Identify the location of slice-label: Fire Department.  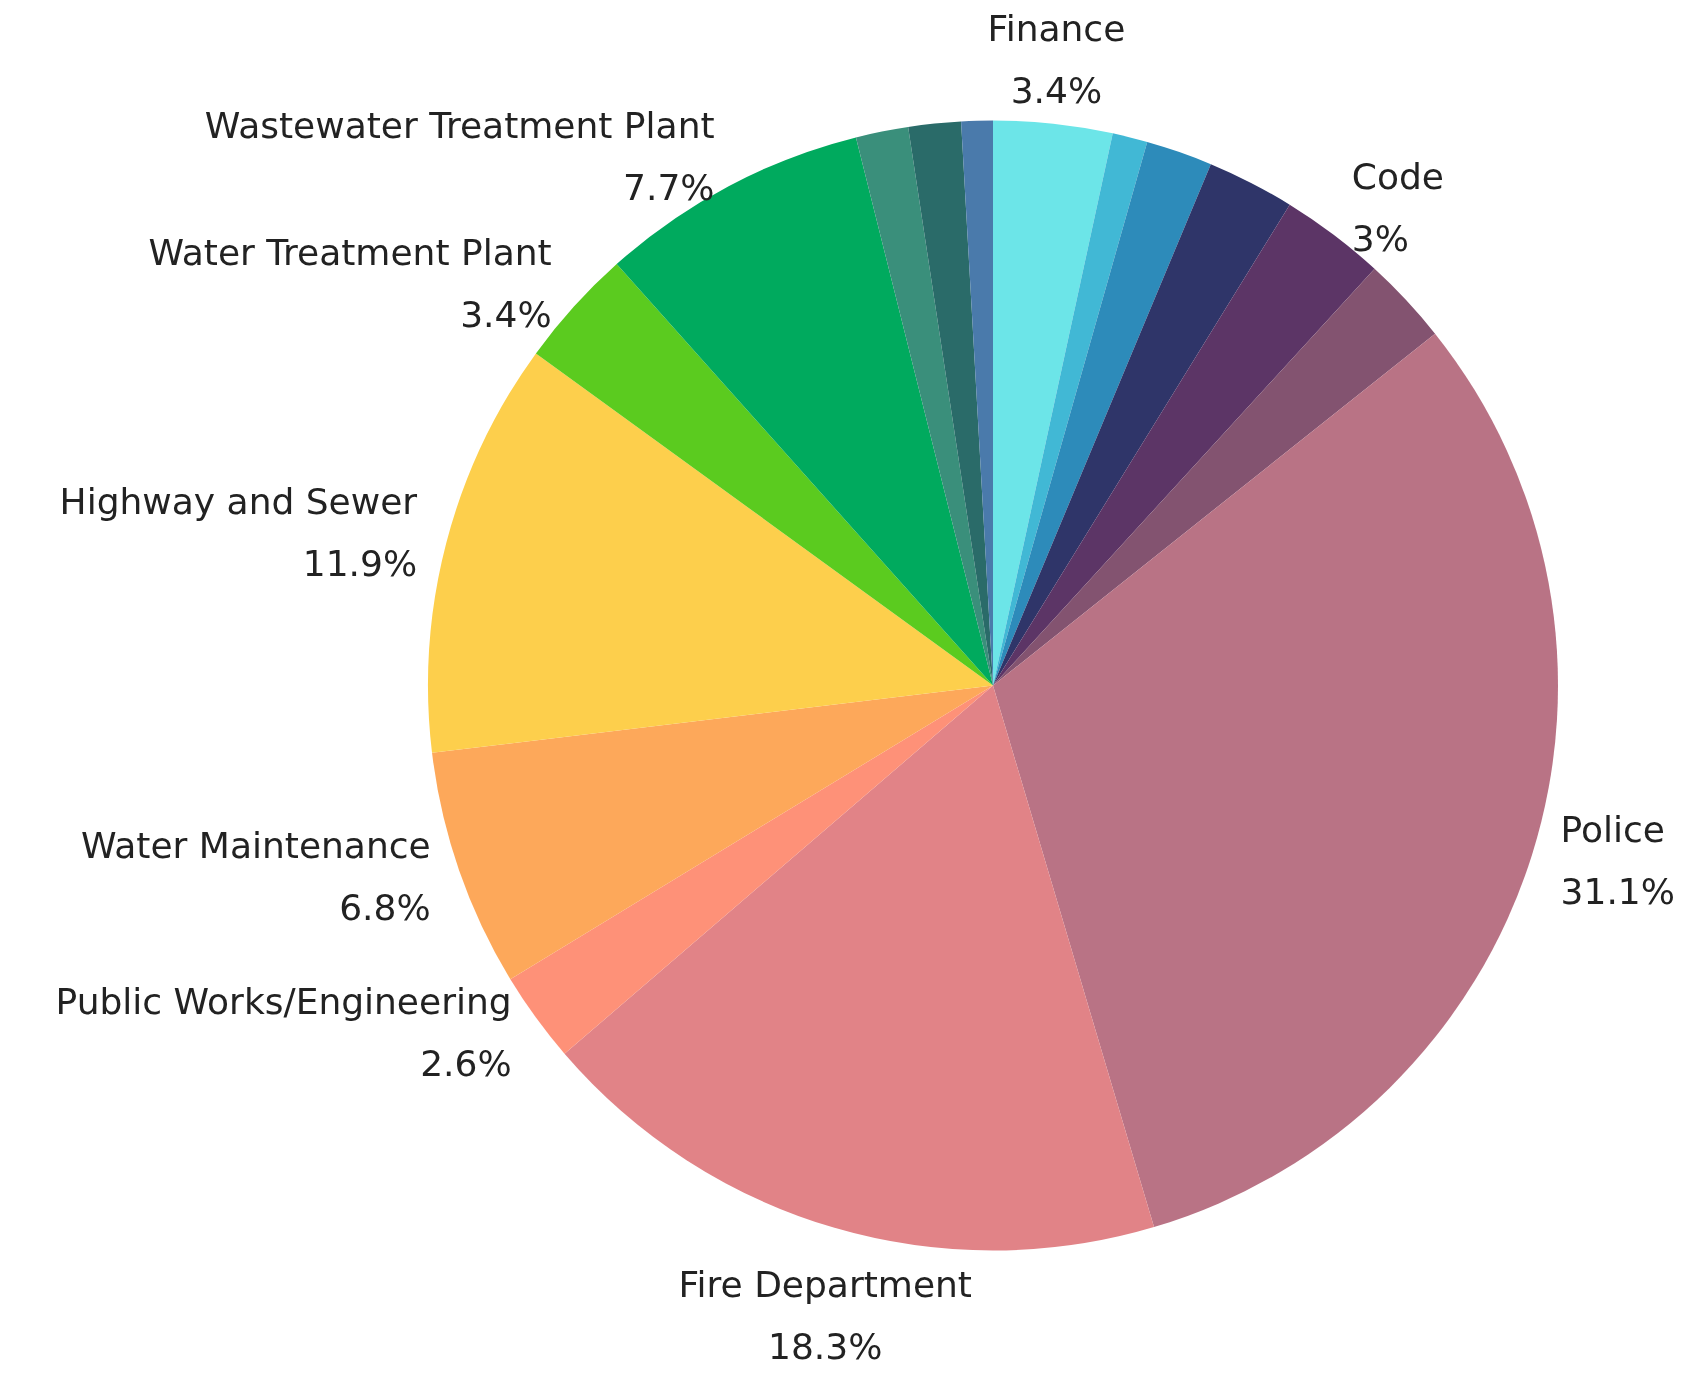
(825, 1284).